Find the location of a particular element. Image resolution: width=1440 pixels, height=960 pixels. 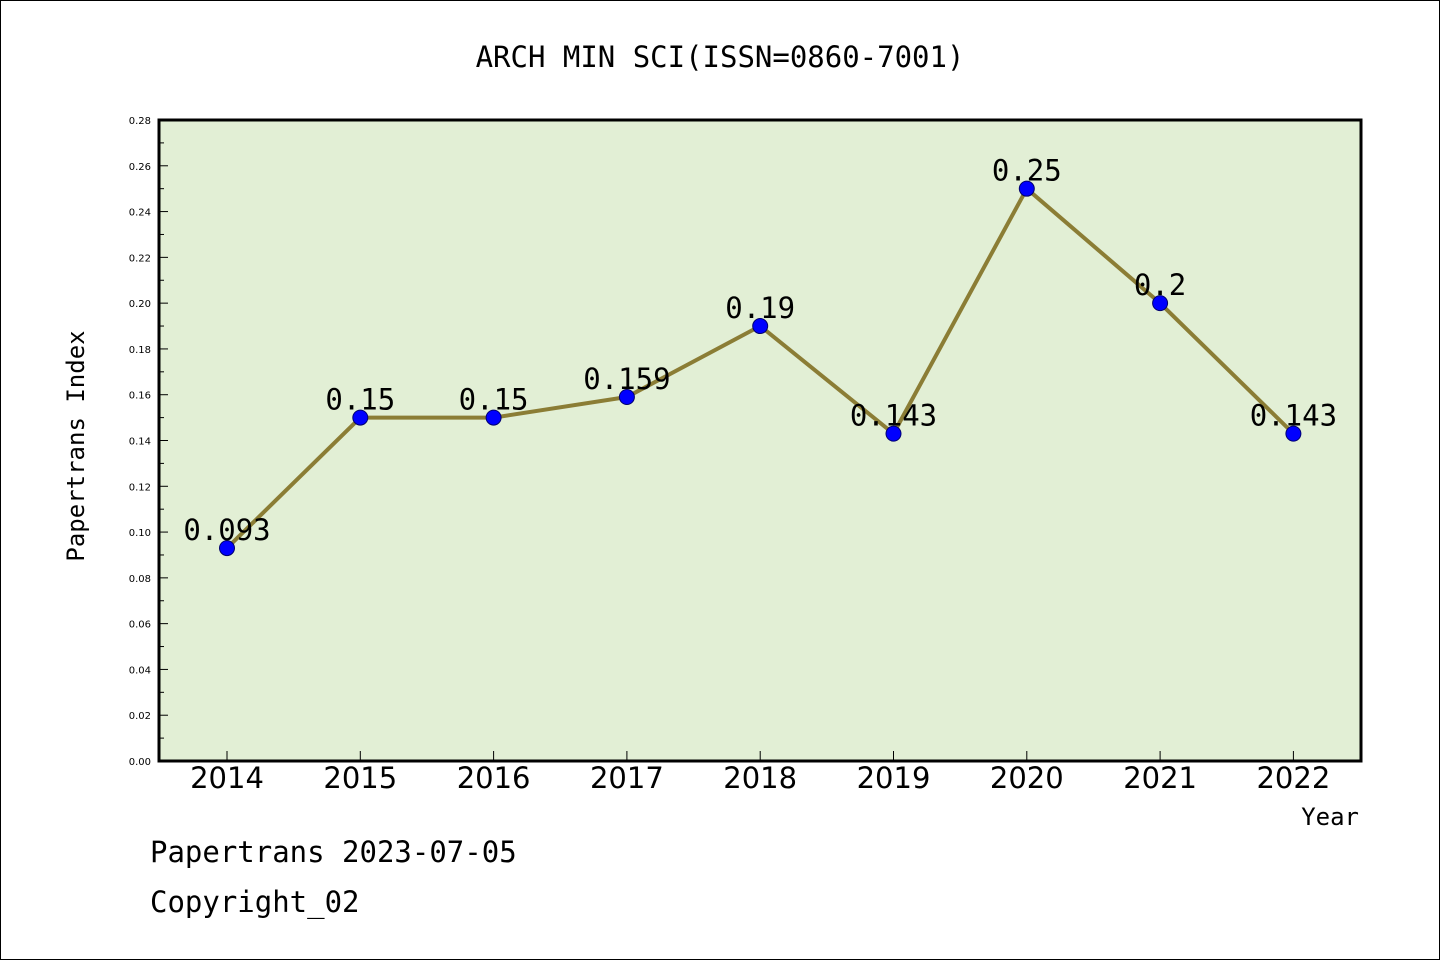

x-tick-label: 2021 is located at coordinates (1160, 778).